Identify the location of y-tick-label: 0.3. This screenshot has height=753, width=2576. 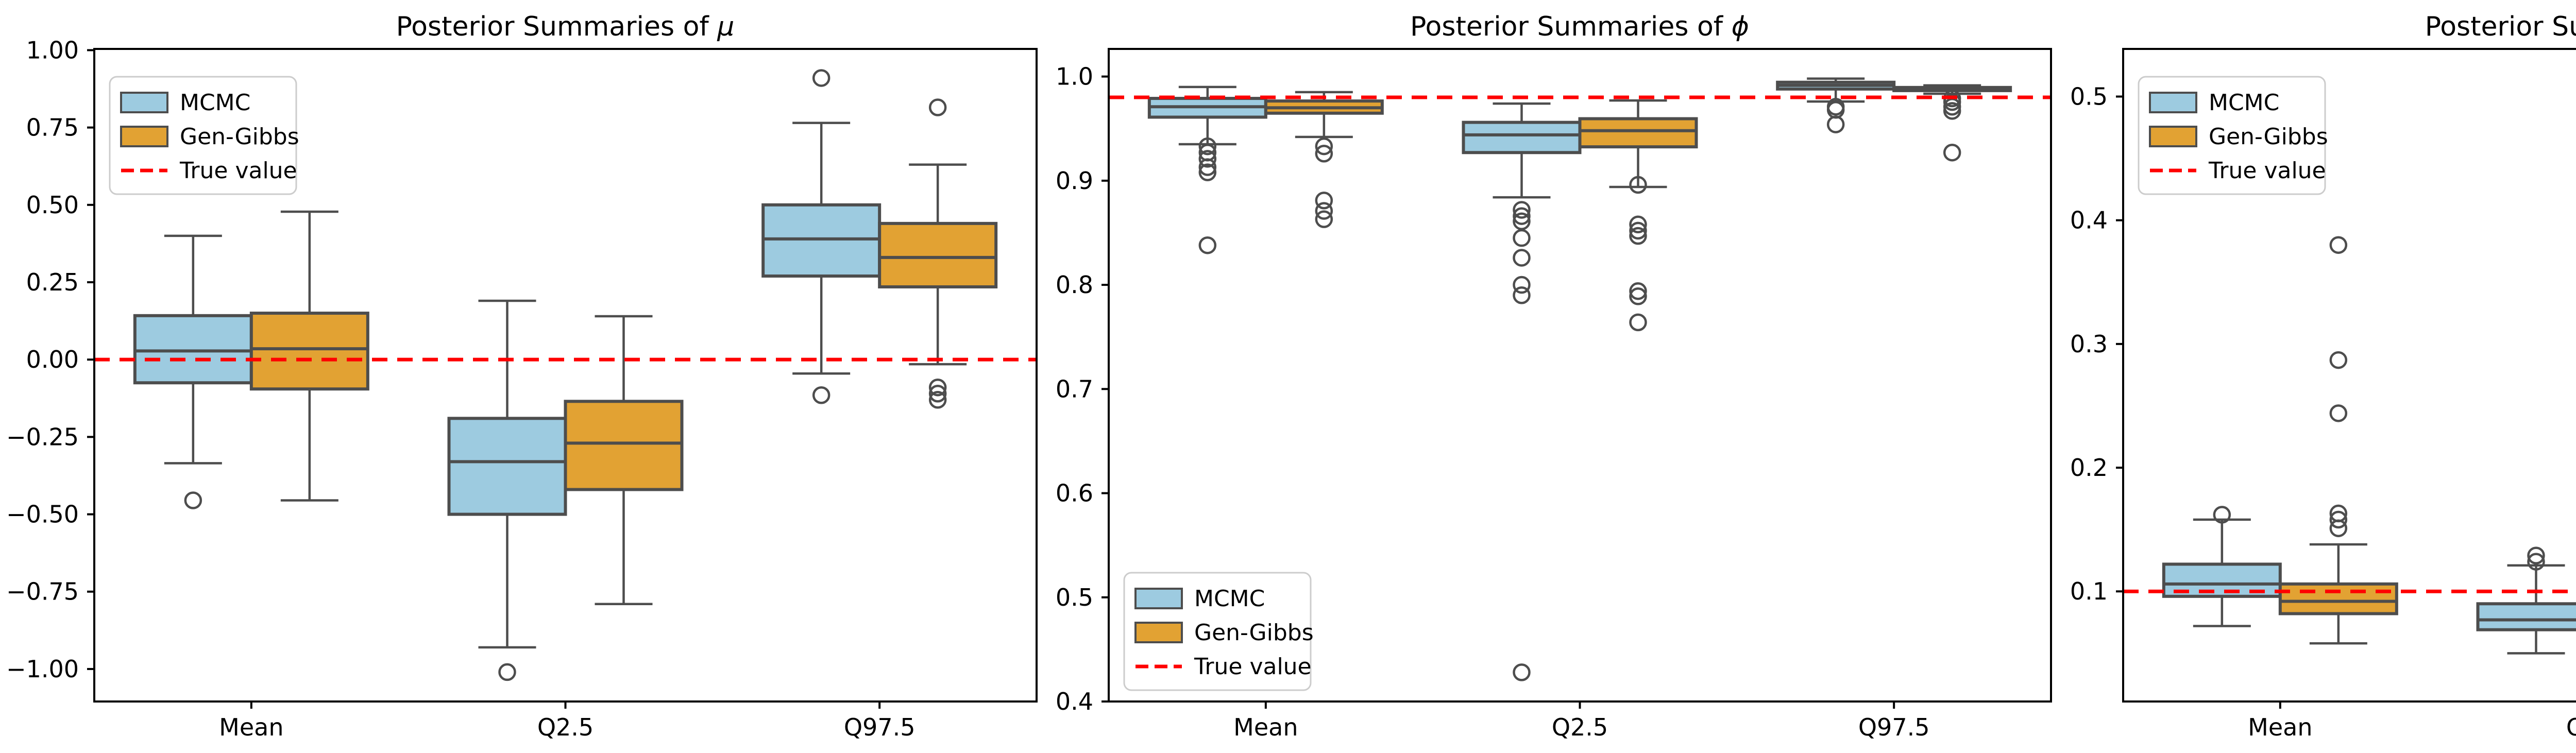
(2089, 344).